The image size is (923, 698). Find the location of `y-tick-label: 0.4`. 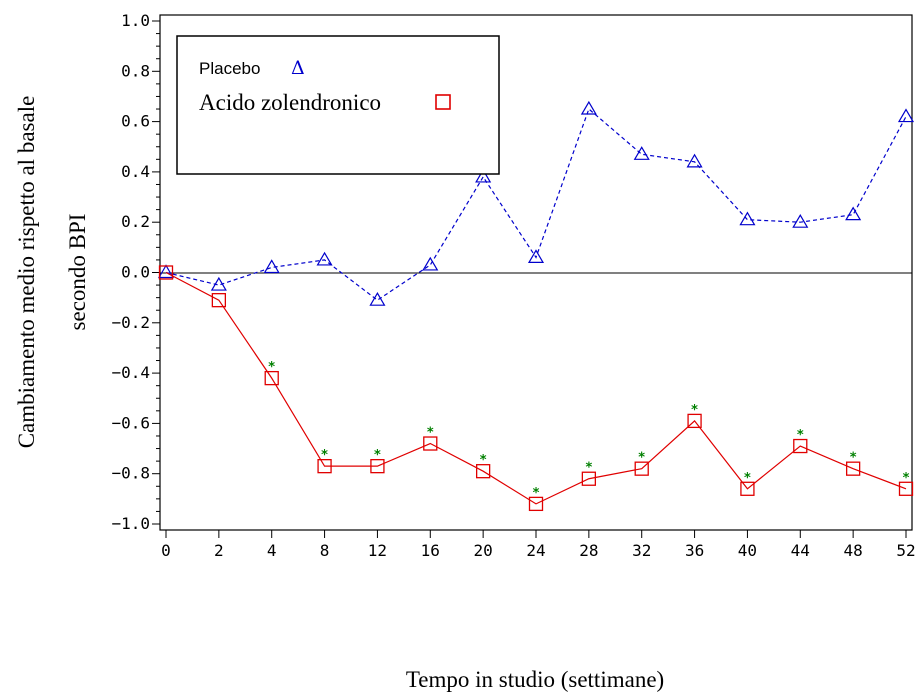

y-tick-label: 0.4 is located at coordinates (135, 171).